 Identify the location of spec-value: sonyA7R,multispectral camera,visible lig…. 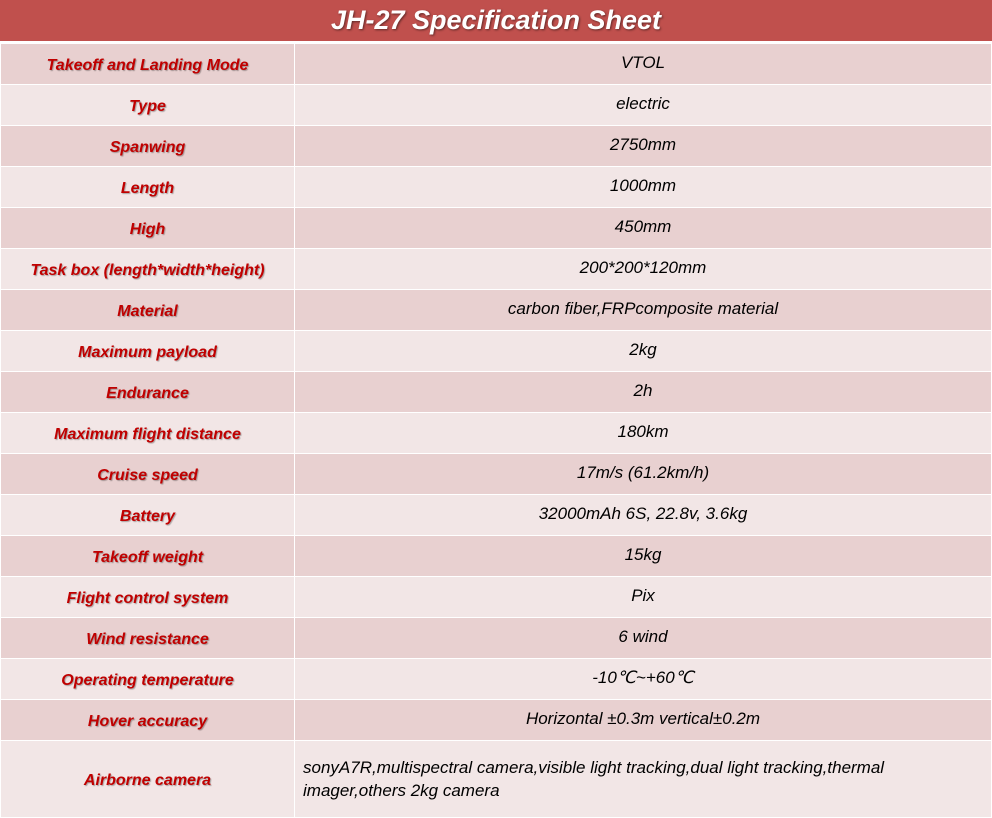
(643, 779).